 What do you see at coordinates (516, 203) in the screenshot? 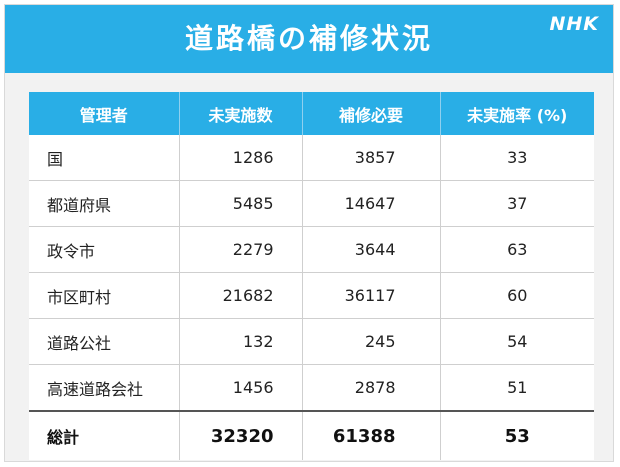
I see `cell-rate: 37` at bounding box center [516, 203].